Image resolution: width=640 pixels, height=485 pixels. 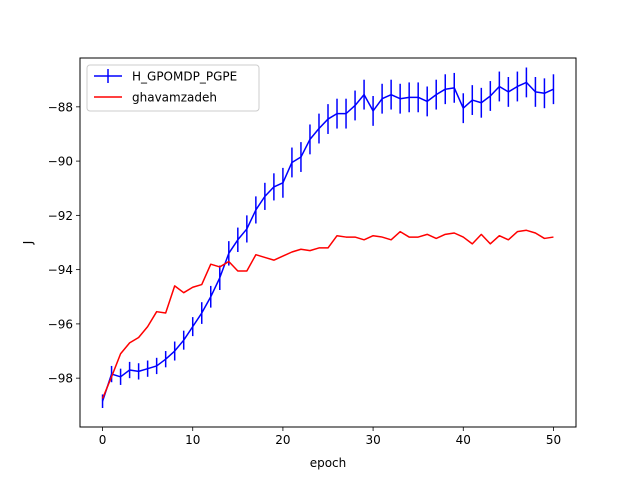 What do you see at coordinates (103, 440) in the screenshot?
I see `x-tick-label: 0` at bounding box center [103, 440].